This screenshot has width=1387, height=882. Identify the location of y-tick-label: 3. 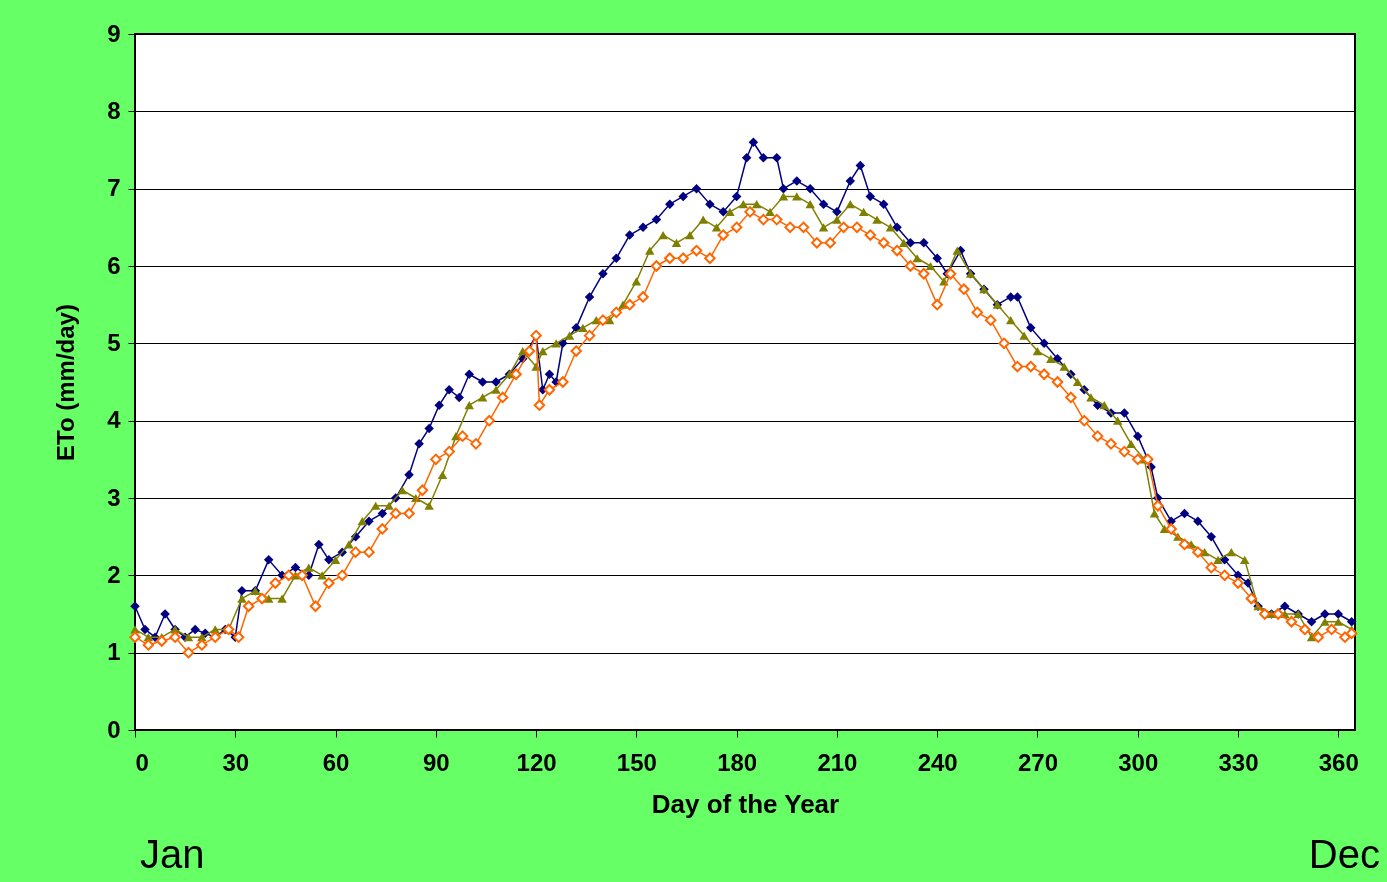
(114, 497).